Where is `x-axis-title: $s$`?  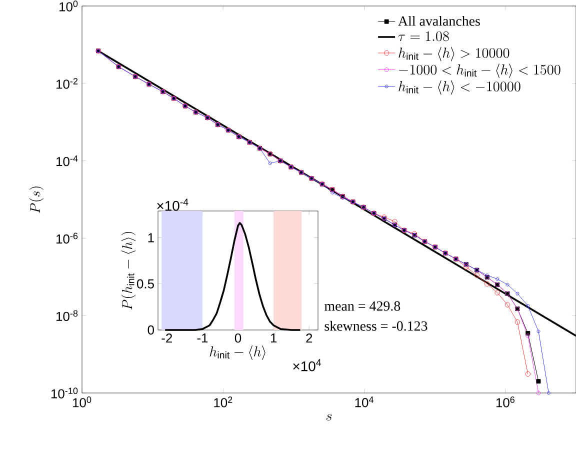 x-axis-title: $s$ is located at coordinates (329, 417).